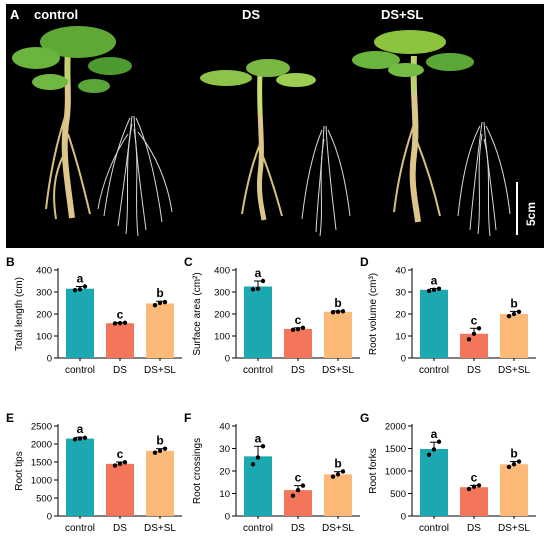  Describe the element at coordinates (197, 313) in the screenshot. I see `y-axis-label-c: Surface area (cm²)` at that location.